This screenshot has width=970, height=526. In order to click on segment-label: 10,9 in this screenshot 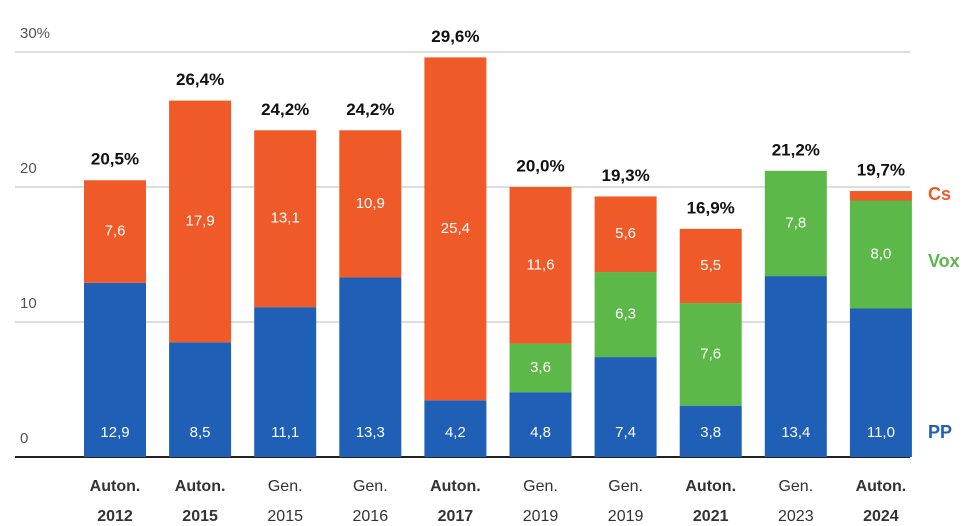, I will do `click(370, 203)`.